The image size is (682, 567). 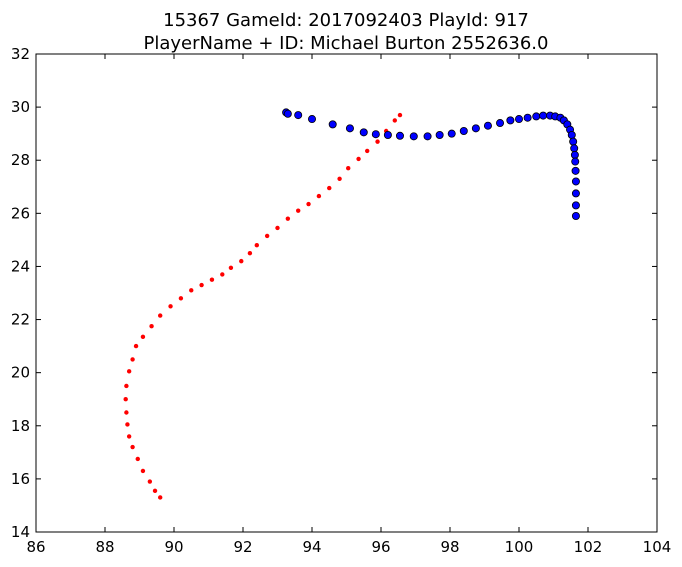 What do you see at coordinates (173, 547) in the screenshot?
I see `x-tick-label: 90` at bounding box center [173, 547].